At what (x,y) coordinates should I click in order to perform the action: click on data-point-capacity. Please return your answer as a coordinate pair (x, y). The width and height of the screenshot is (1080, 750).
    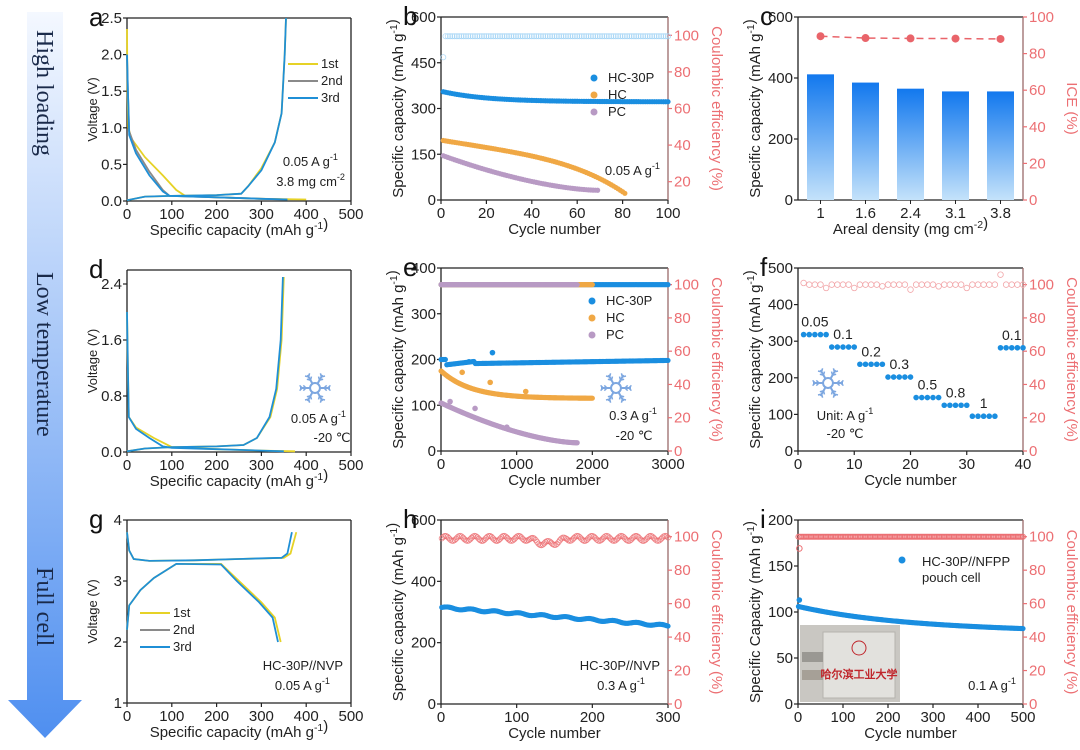
    Looking at the image, I should click on (1023, 628).